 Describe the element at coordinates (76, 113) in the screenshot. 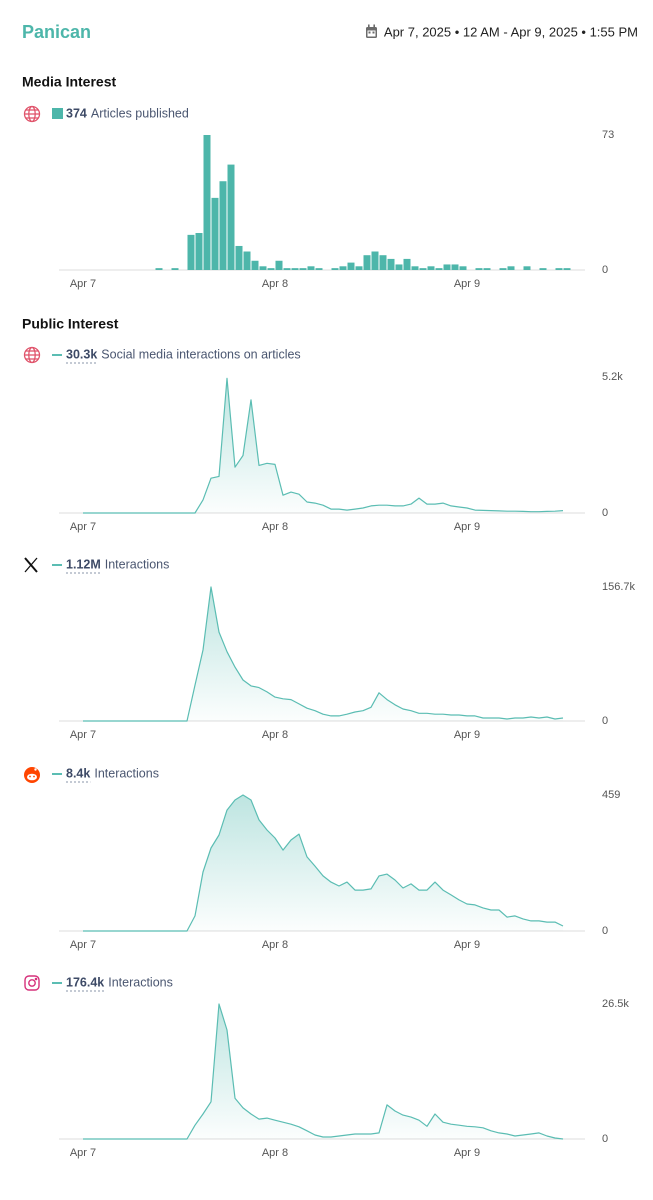

I see `legend-total: 374` at that location.